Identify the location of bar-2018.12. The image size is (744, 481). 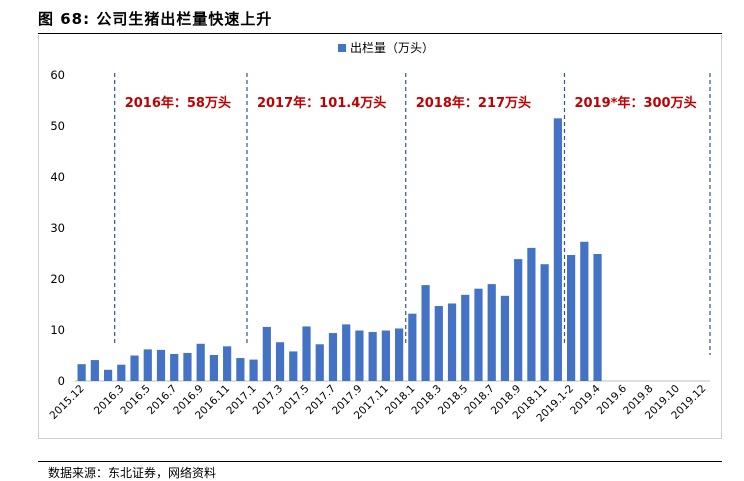
(557, 249).